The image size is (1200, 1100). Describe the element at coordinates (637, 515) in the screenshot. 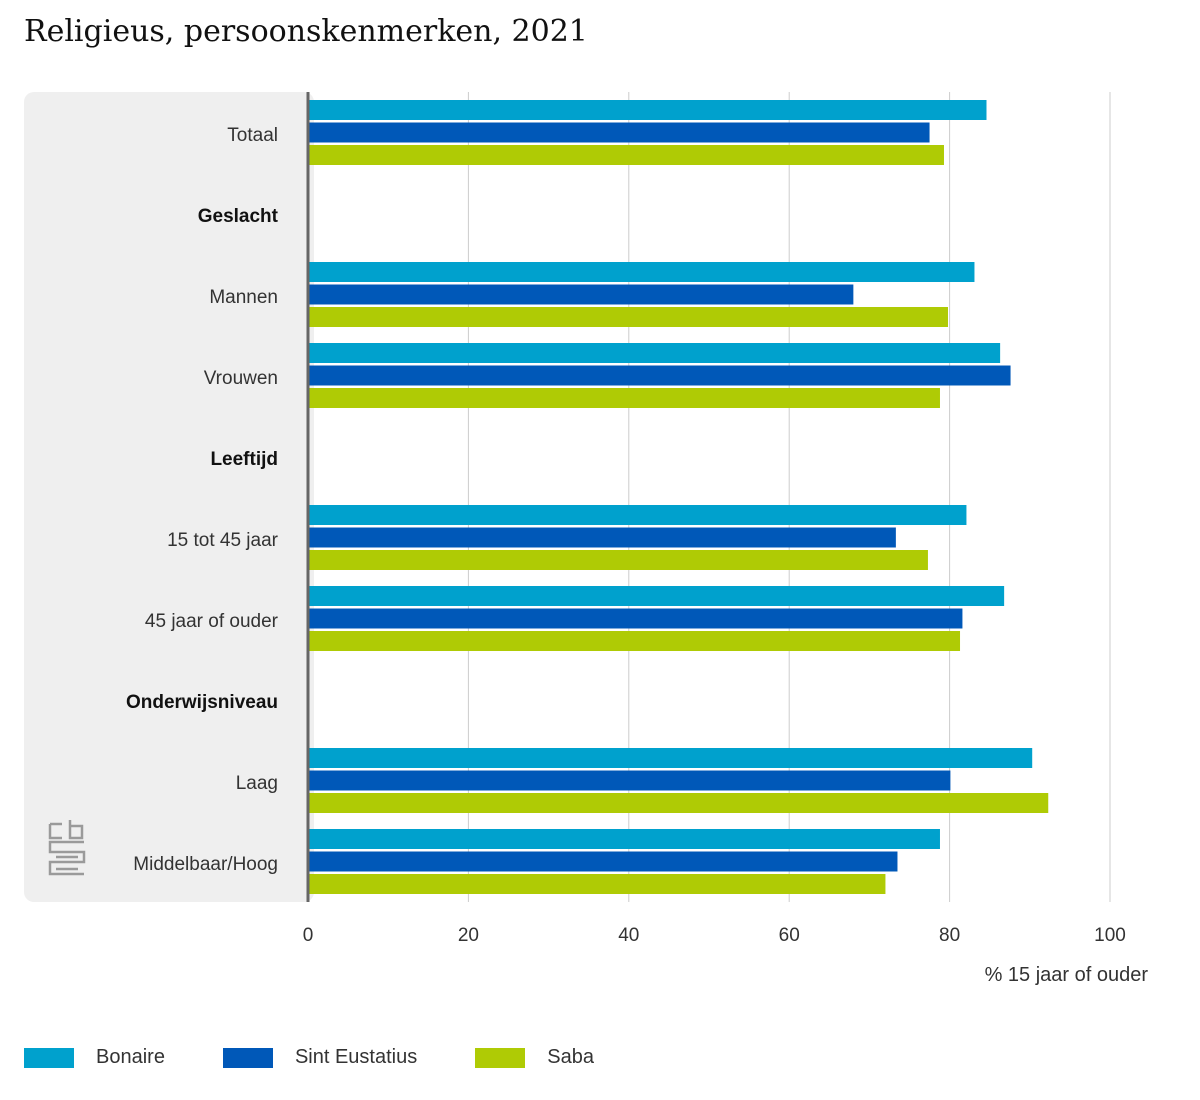

I see `bar-bonaire-15-tot-45-jaar` at that location.